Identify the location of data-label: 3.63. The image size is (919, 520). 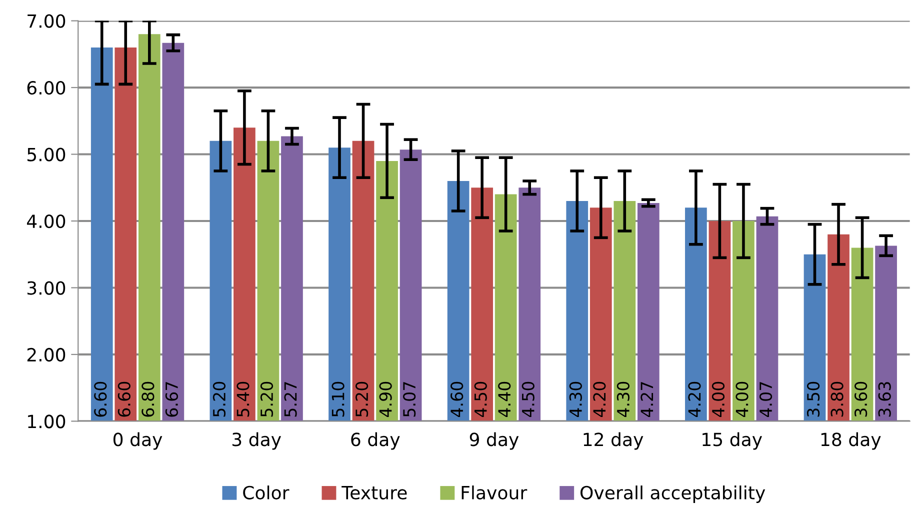
(884, 399).